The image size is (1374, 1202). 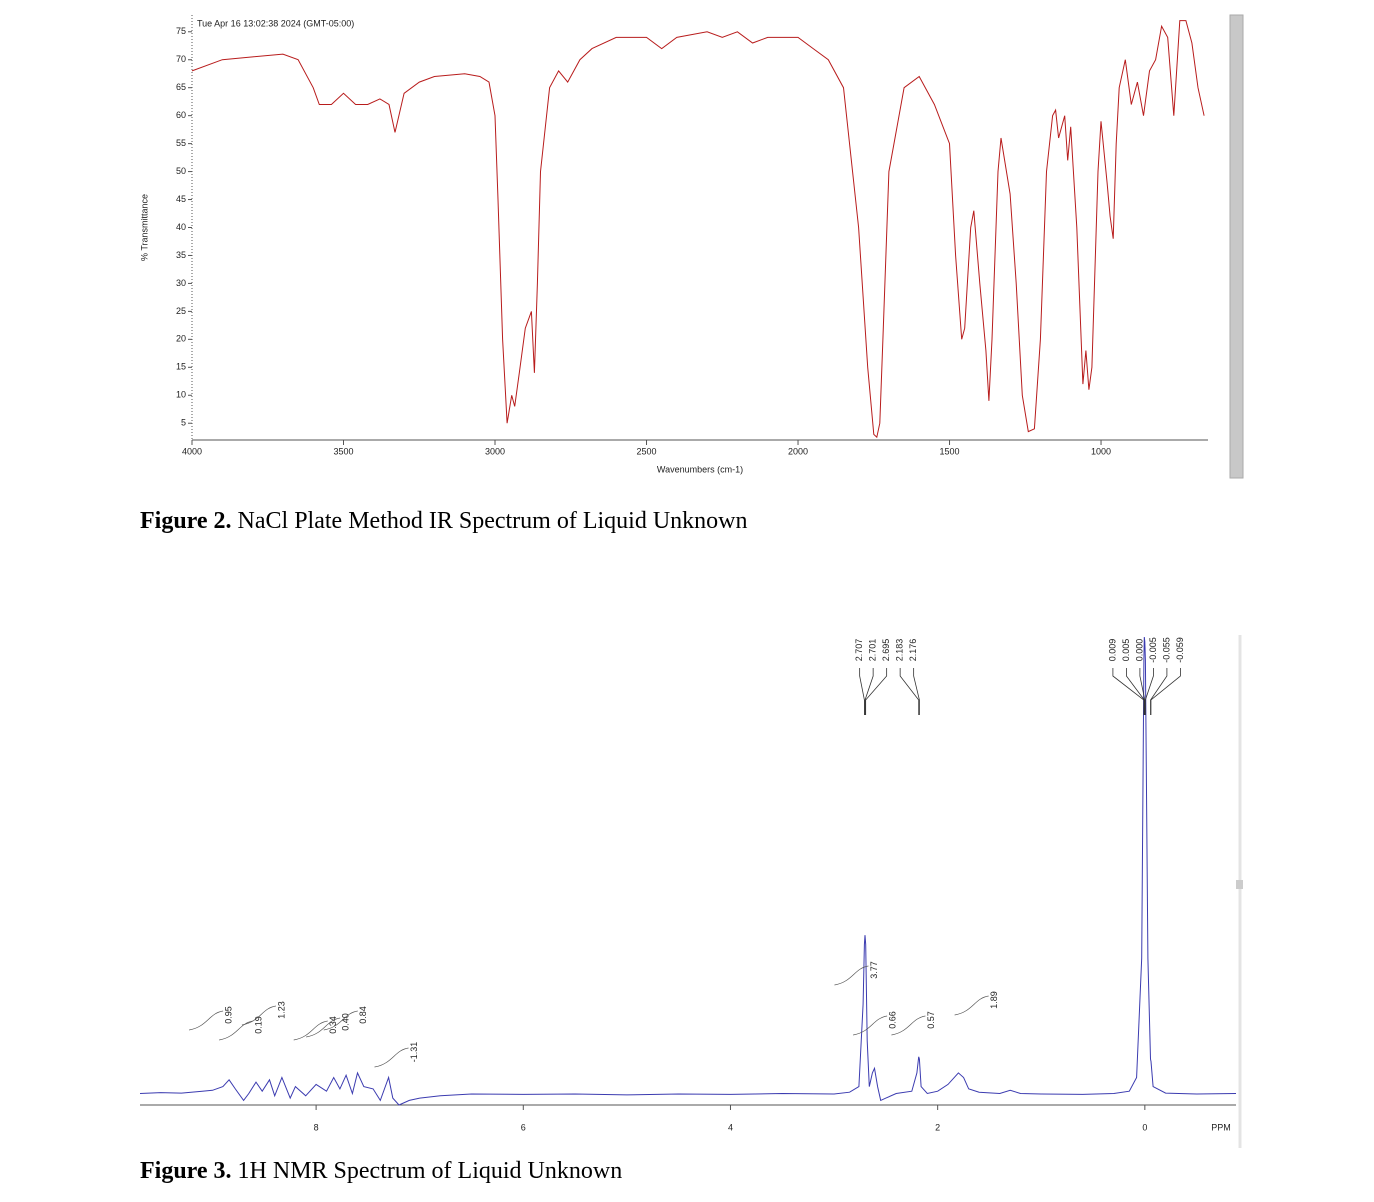 What do you see at coordinates (181, 227) in the screenshot?
I see `y-tick-label: 40` at bounding box center [181, 227].